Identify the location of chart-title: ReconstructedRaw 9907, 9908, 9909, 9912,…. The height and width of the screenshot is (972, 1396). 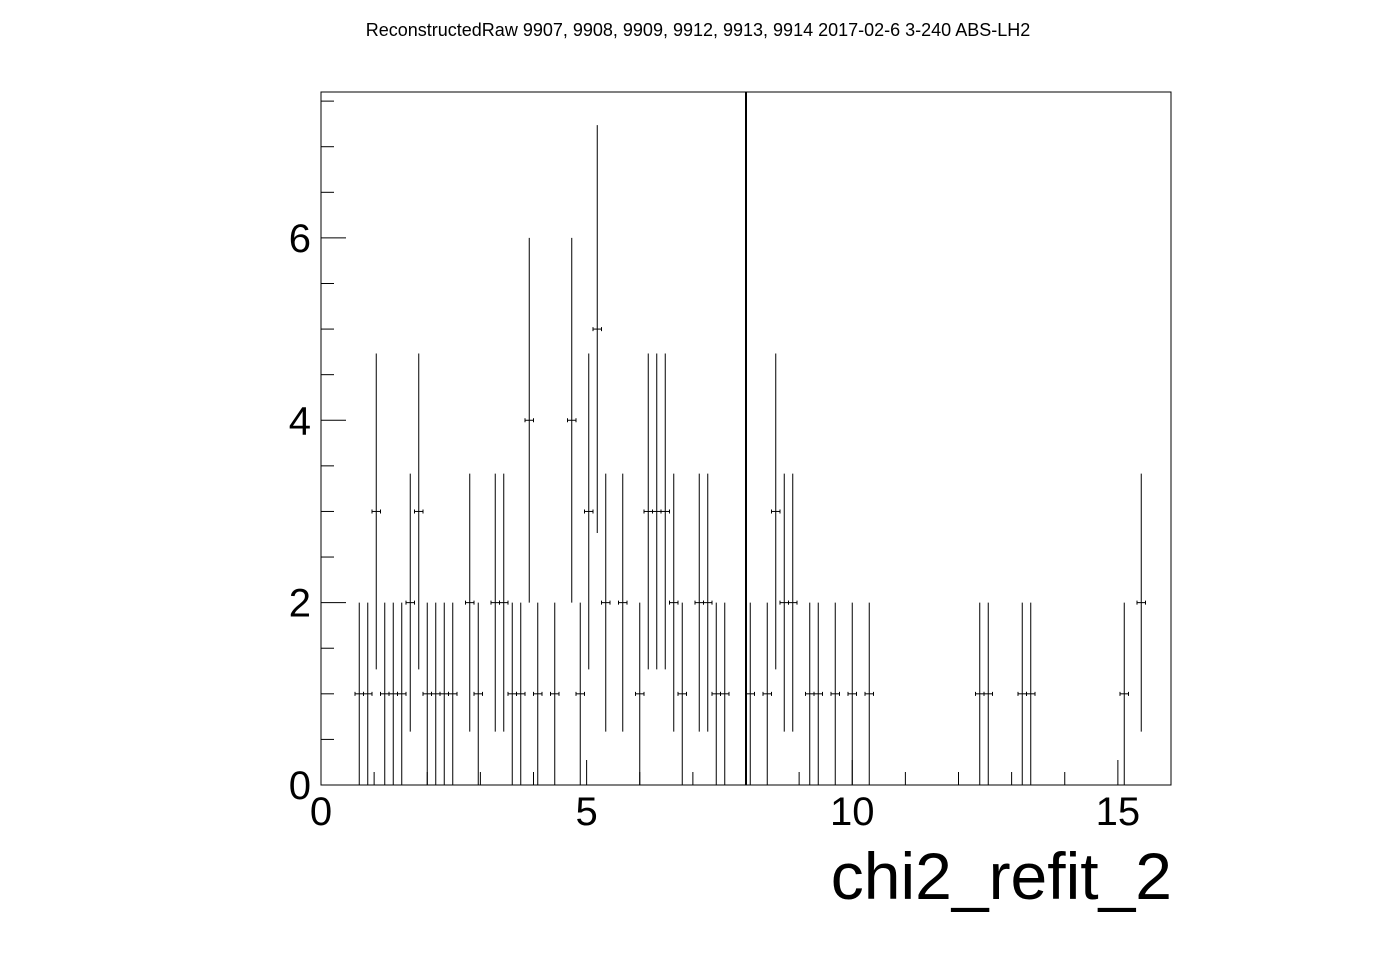
(698, 30).